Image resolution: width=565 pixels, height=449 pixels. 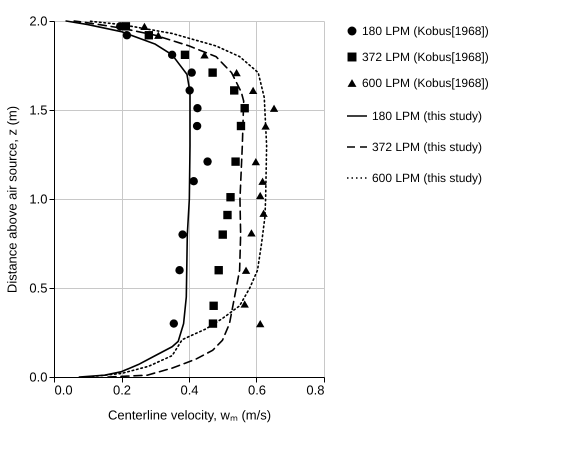 I want to click on y-tick-label: 1.0, so click(x=38, y=199).